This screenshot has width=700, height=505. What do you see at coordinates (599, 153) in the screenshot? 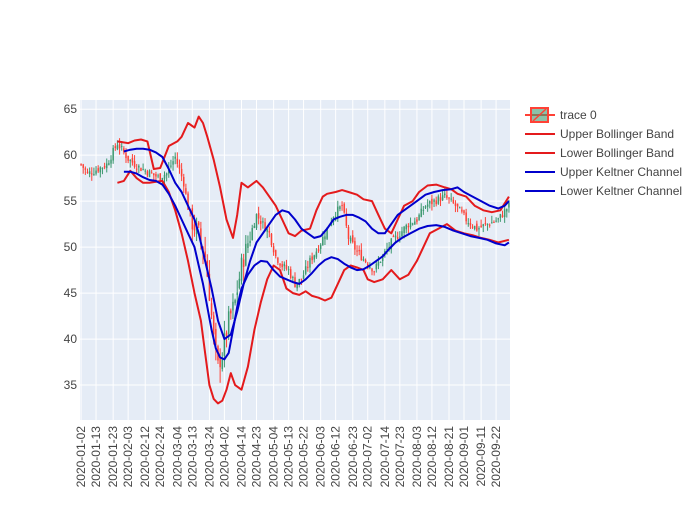
I see `legend-item: Lower Bollinger Band` at bounding box center [599, 153].